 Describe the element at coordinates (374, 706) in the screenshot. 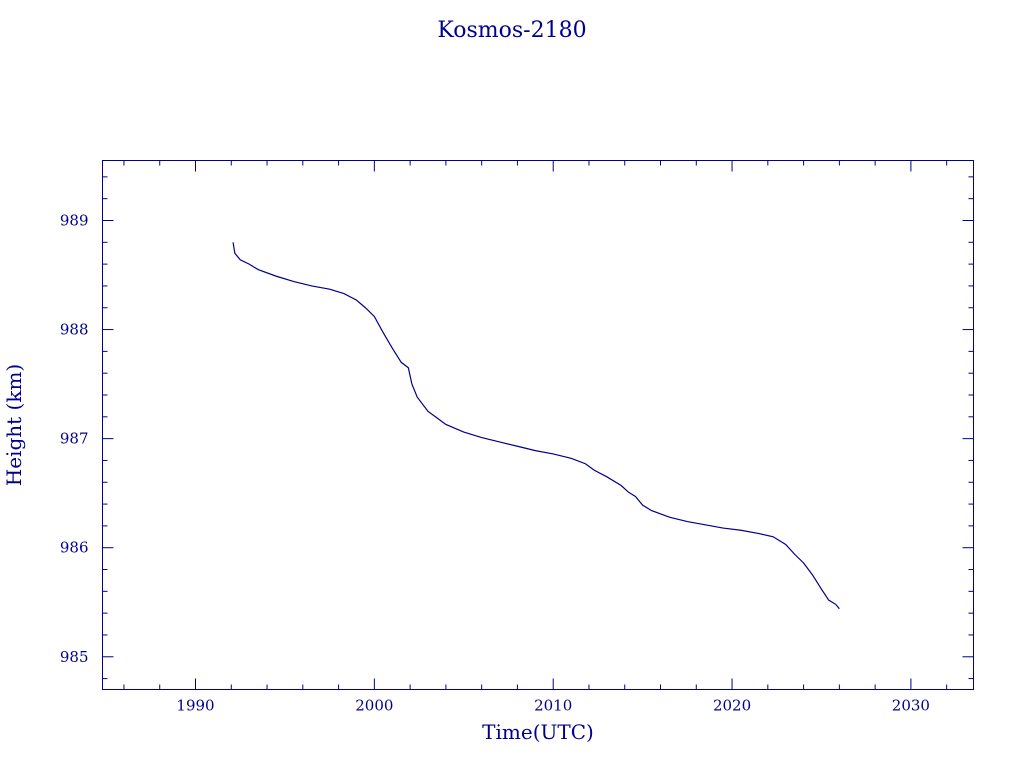

I see `x-tick-label: 2000` at that location.